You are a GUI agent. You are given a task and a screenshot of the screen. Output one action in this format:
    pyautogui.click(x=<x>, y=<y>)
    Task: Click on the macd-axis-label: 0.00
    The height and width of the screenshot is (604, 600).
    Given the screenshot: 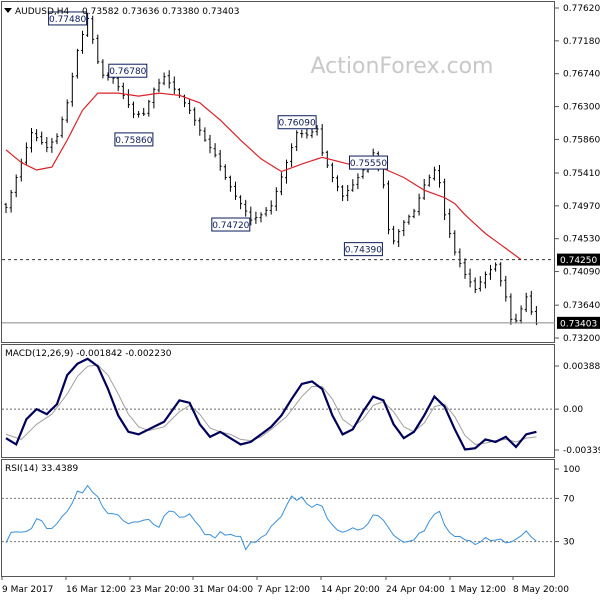 What is the action you would take?
    pyautogui.click(x=573, y=410)
    